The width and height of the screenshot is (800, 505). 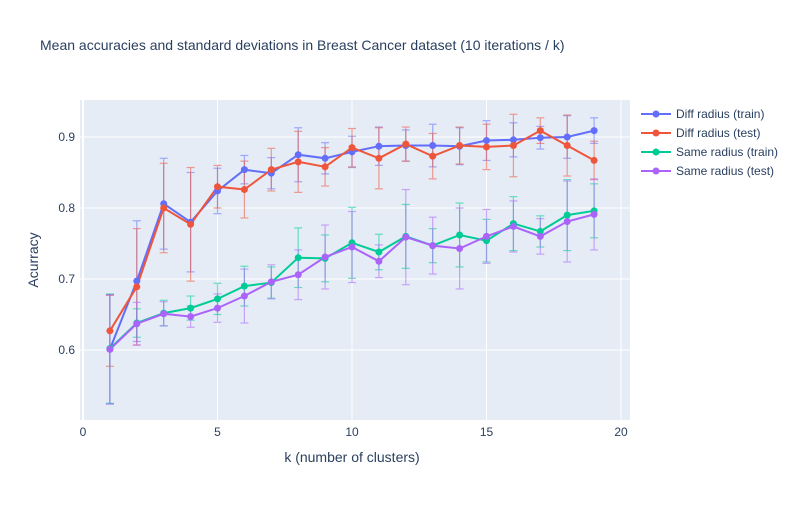 I want to click on legend-item: Same radius (test), so click(x=707, y=171).